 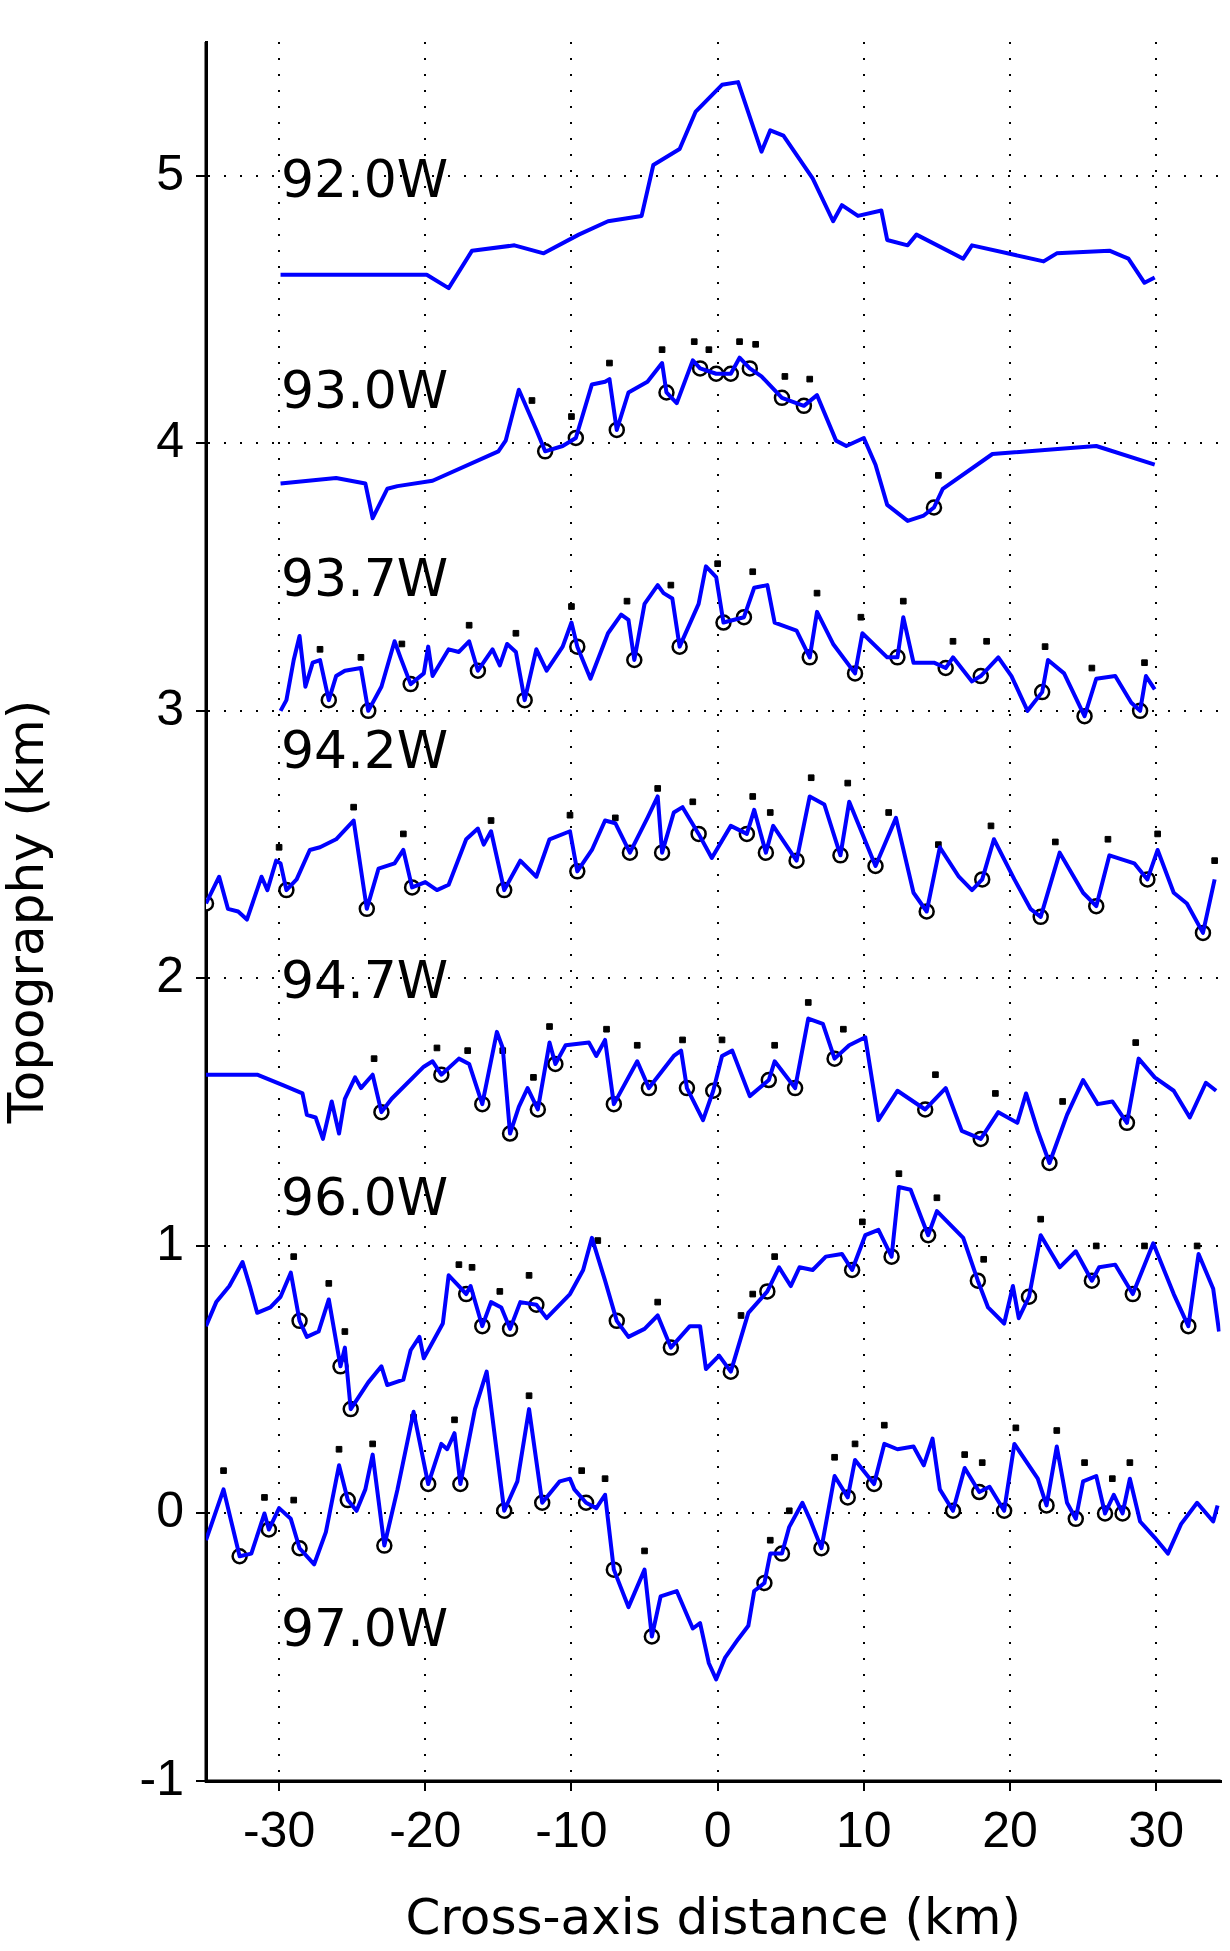 I want to click on annotation: 97.0W, so click(x=365, y=1627).